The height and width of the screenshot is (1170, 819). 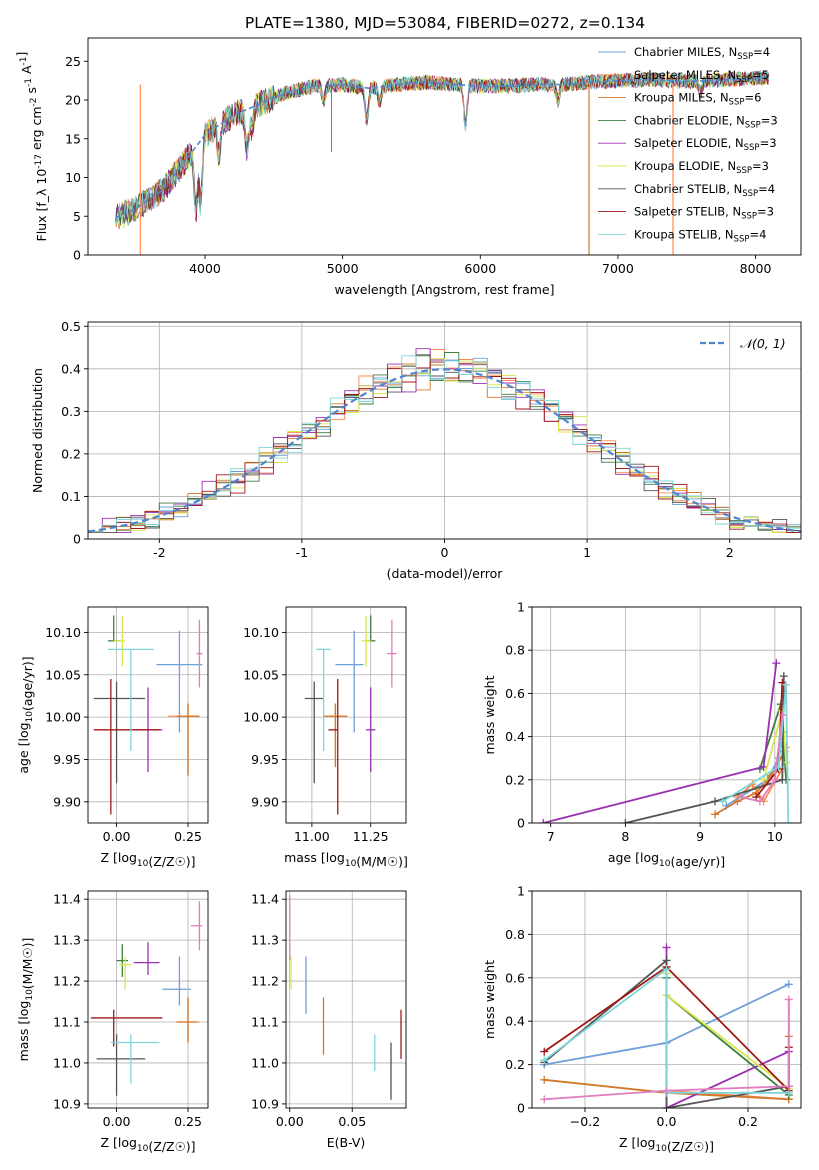 What do you see at coordinates (25, 1000) in the screenshot?
I see `y-axis-label: mass [log10(M/M☉)]` at bounding box center [25, 1000].